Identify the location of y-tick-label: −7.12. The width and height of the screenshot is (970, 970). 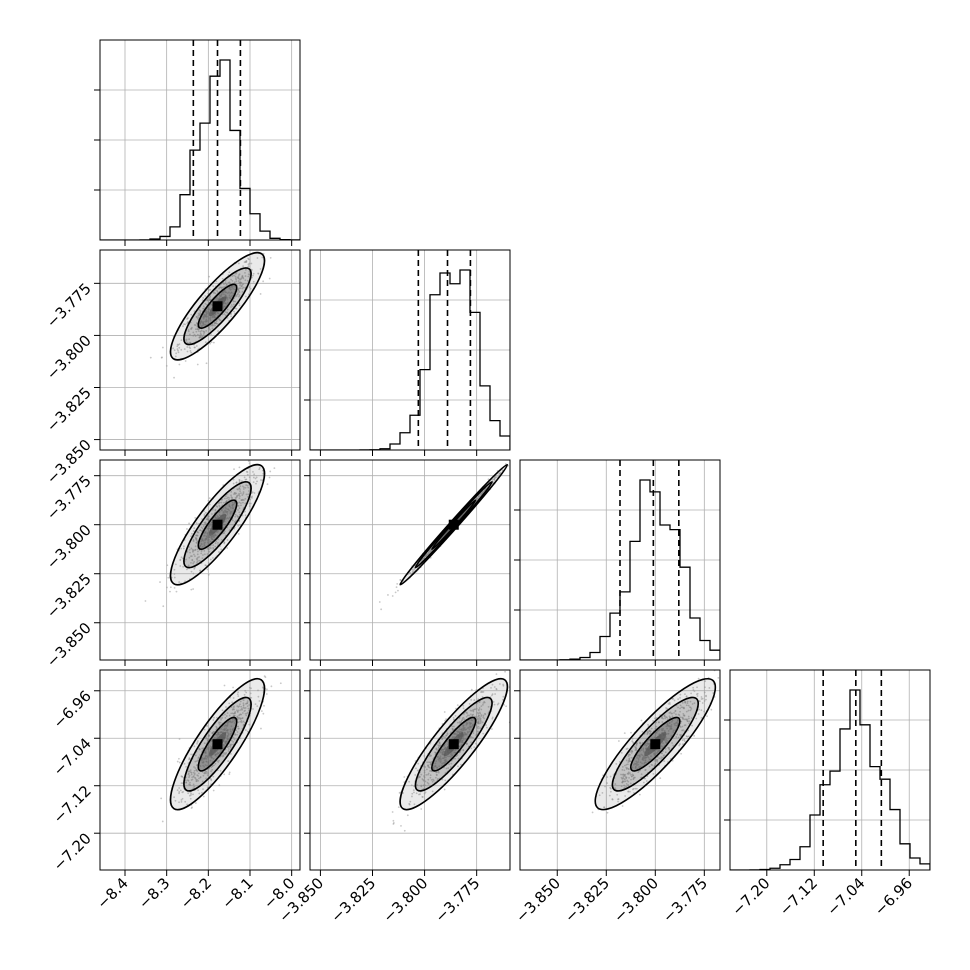
(72, 804).